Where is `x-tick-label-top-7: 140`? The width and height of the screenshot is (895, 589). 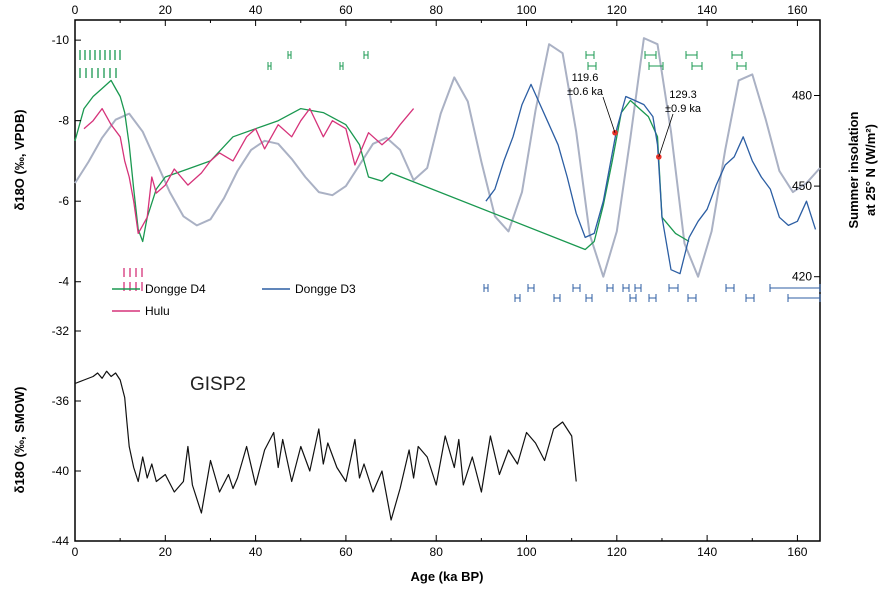 x-tick-label-top-7: 140 is located at coordinates (707, 10).